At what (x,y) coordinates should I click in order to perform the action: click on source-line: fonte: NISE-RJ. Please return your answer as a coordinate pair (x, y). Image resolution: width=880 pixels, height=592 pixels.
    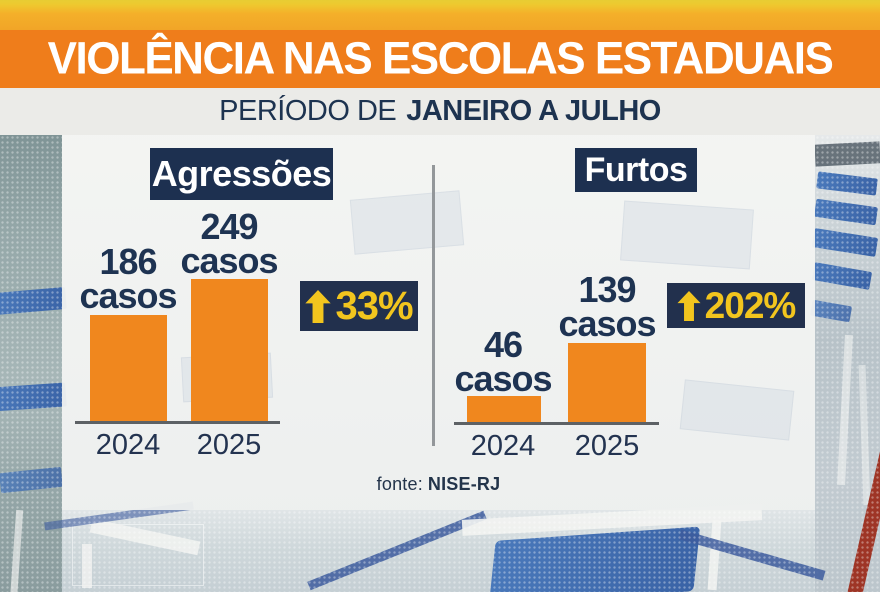
    Looking at the image, I should click on (438, 484).